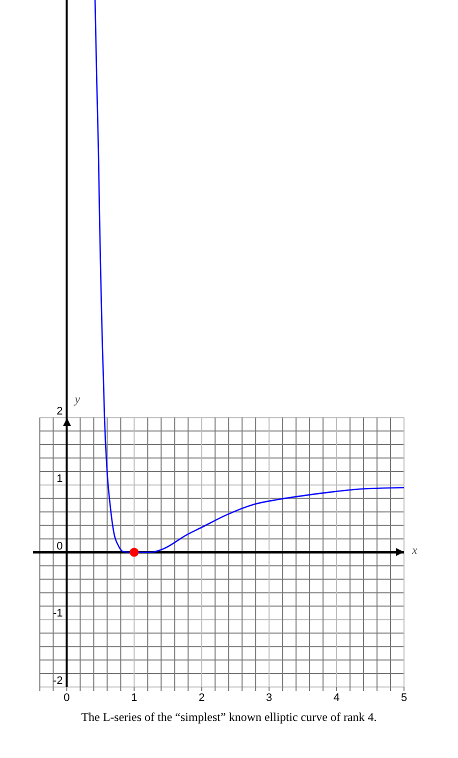 The width and height of the screenshot is (458, 758). What do you see at coordinates (269, 698) in the screenshot?
I see `x-tick-label: 3` at bounding box center [269, 698].